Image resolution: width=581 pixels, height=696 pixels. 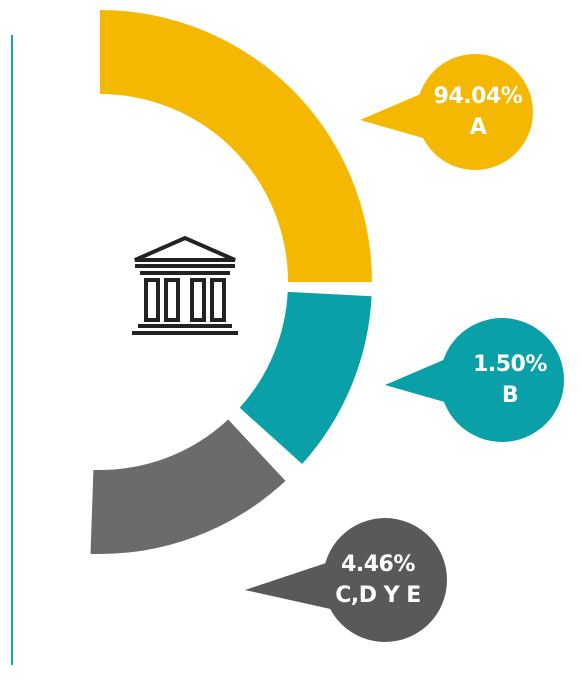 What do you see at coordinates (378, 595) in the screenshot?
I see `bubble-label: C,D Y E` at bounding box center [378, 595].